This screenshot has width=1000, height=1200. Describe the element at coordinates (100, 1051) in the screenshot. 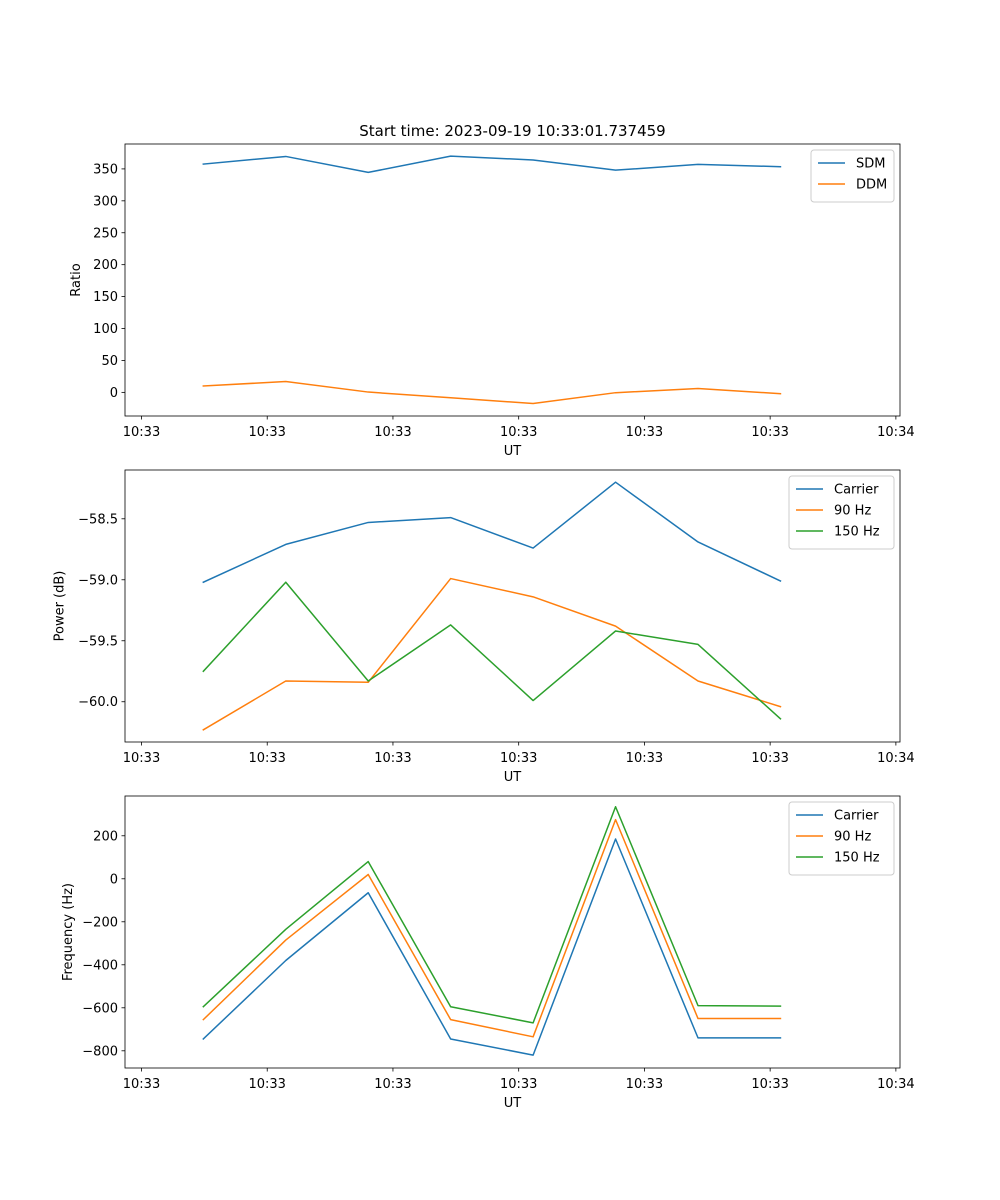

I see `y-tick-label: −800` at that location.